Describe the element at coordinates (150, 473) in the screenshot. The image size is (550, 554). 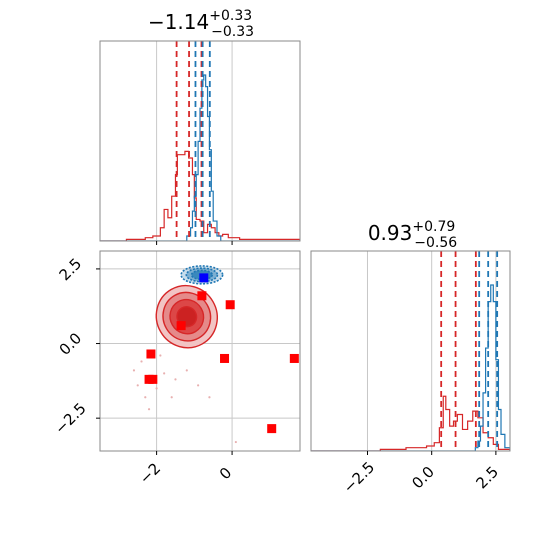
I see `x-tick-label: −2` at that location.